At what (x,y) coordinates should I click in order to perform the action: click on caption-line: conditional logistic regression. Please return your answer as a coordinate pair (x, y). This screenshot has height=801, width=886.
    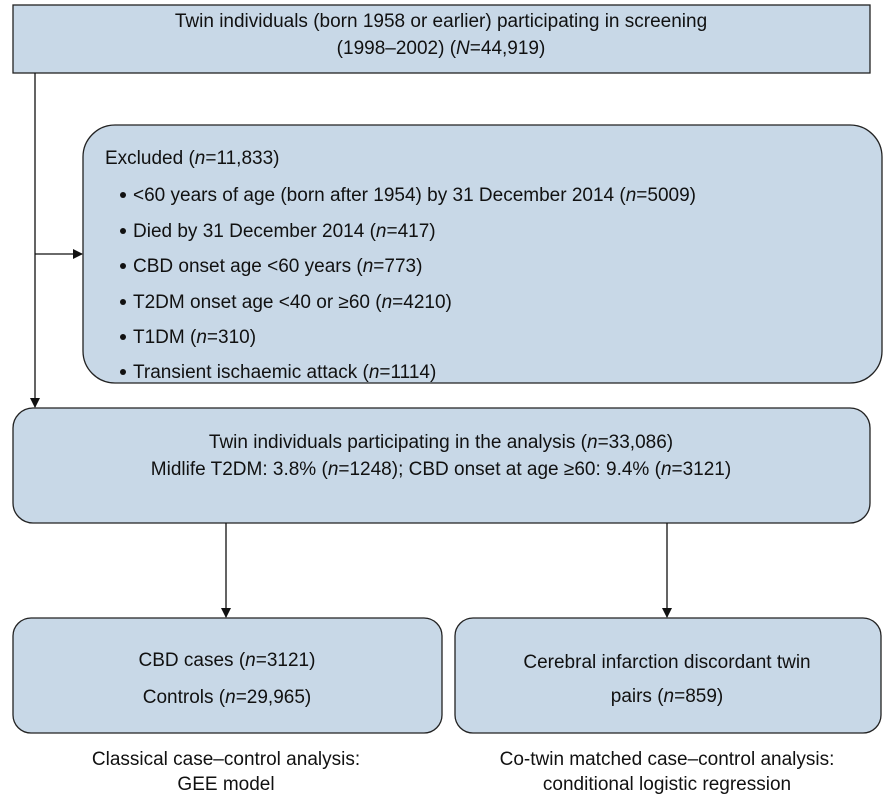
    Looking at the image, I should click on (667, 784).